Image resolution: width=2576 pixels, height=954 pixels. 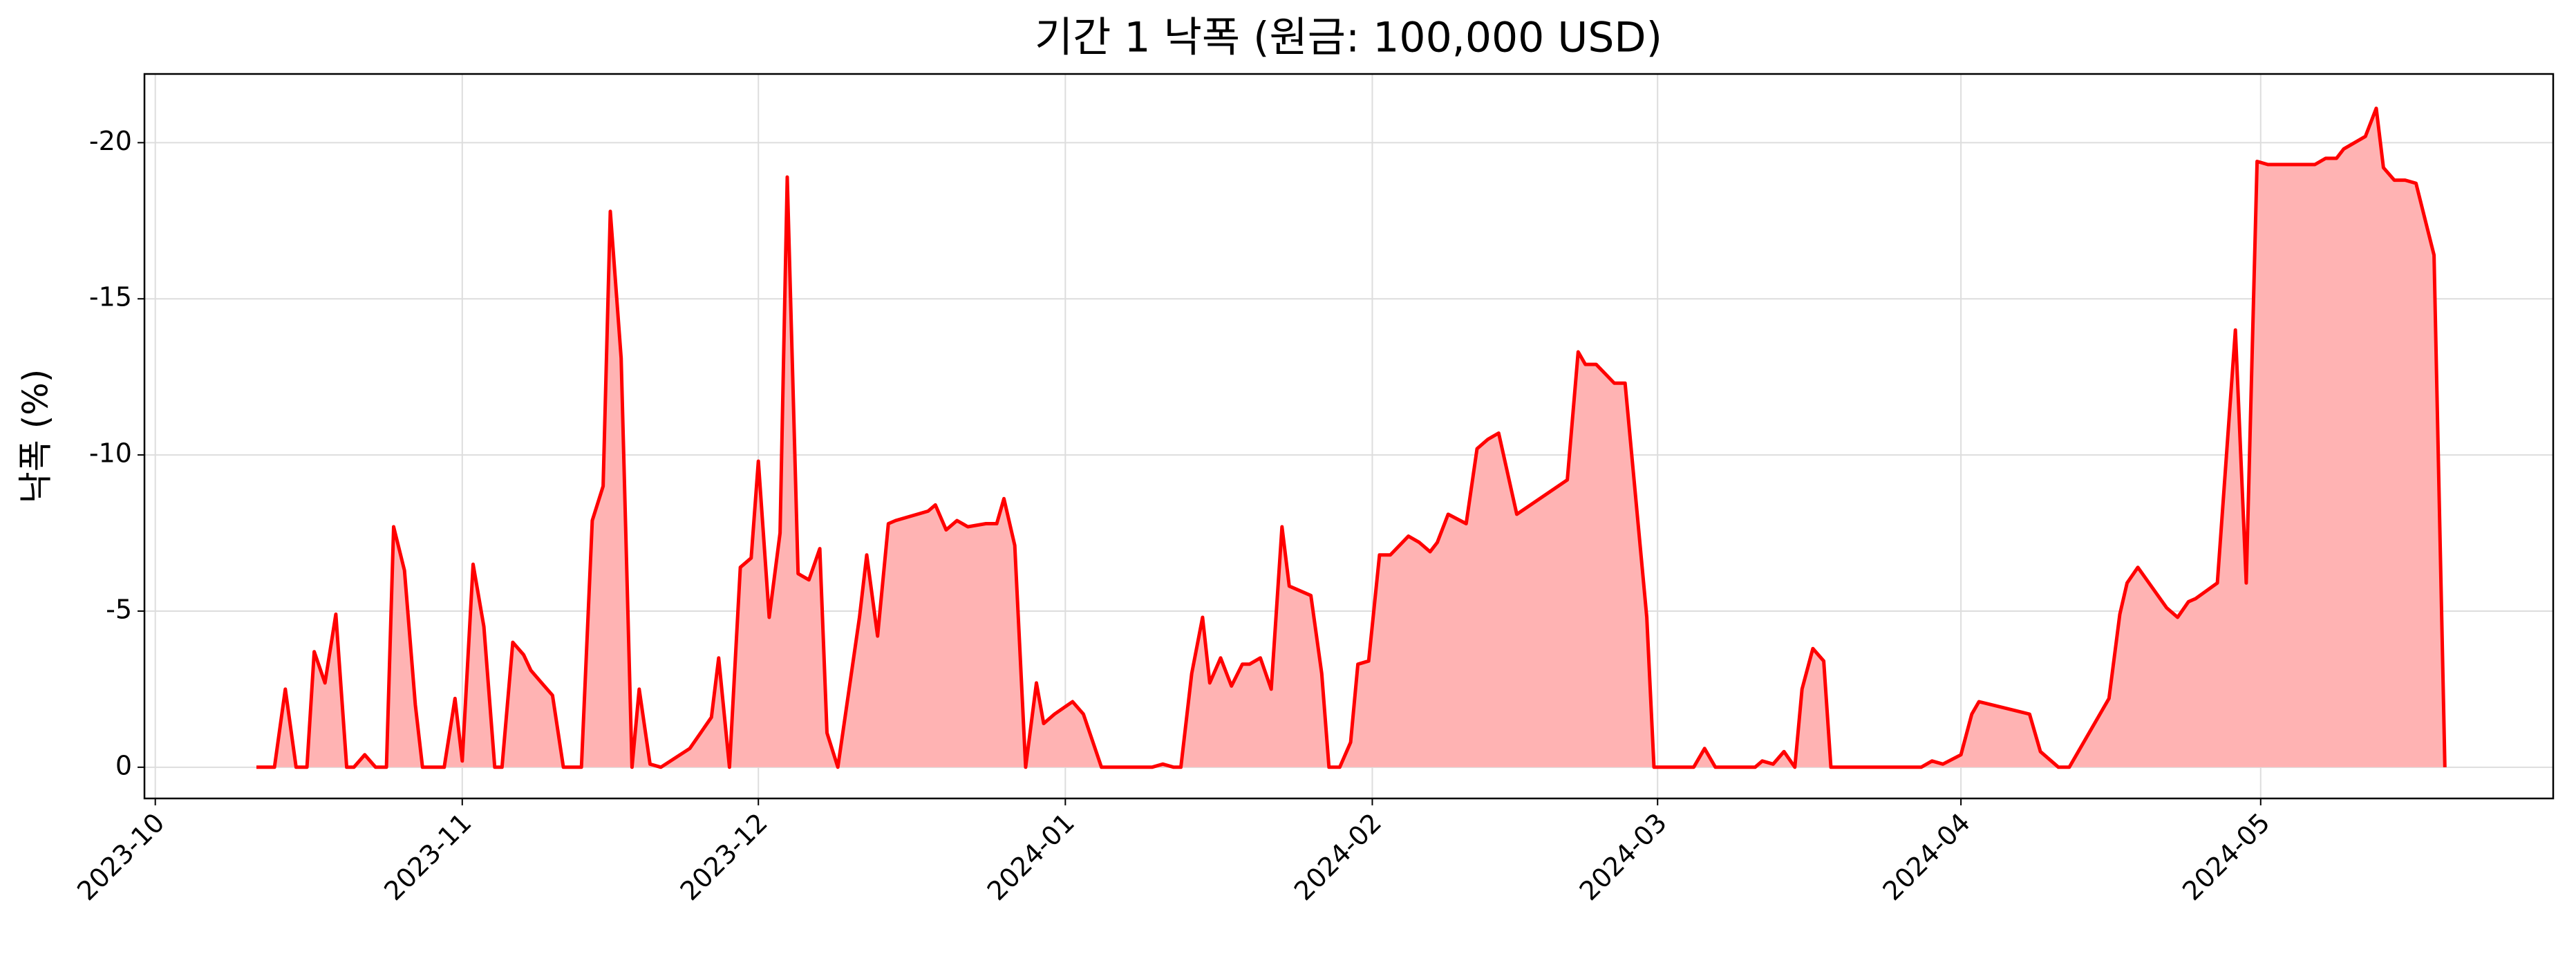 What do you see at coordinates (110, 297) in the screenshot?
I see `y-tick-label: -15` at bounding box center [110, 297].